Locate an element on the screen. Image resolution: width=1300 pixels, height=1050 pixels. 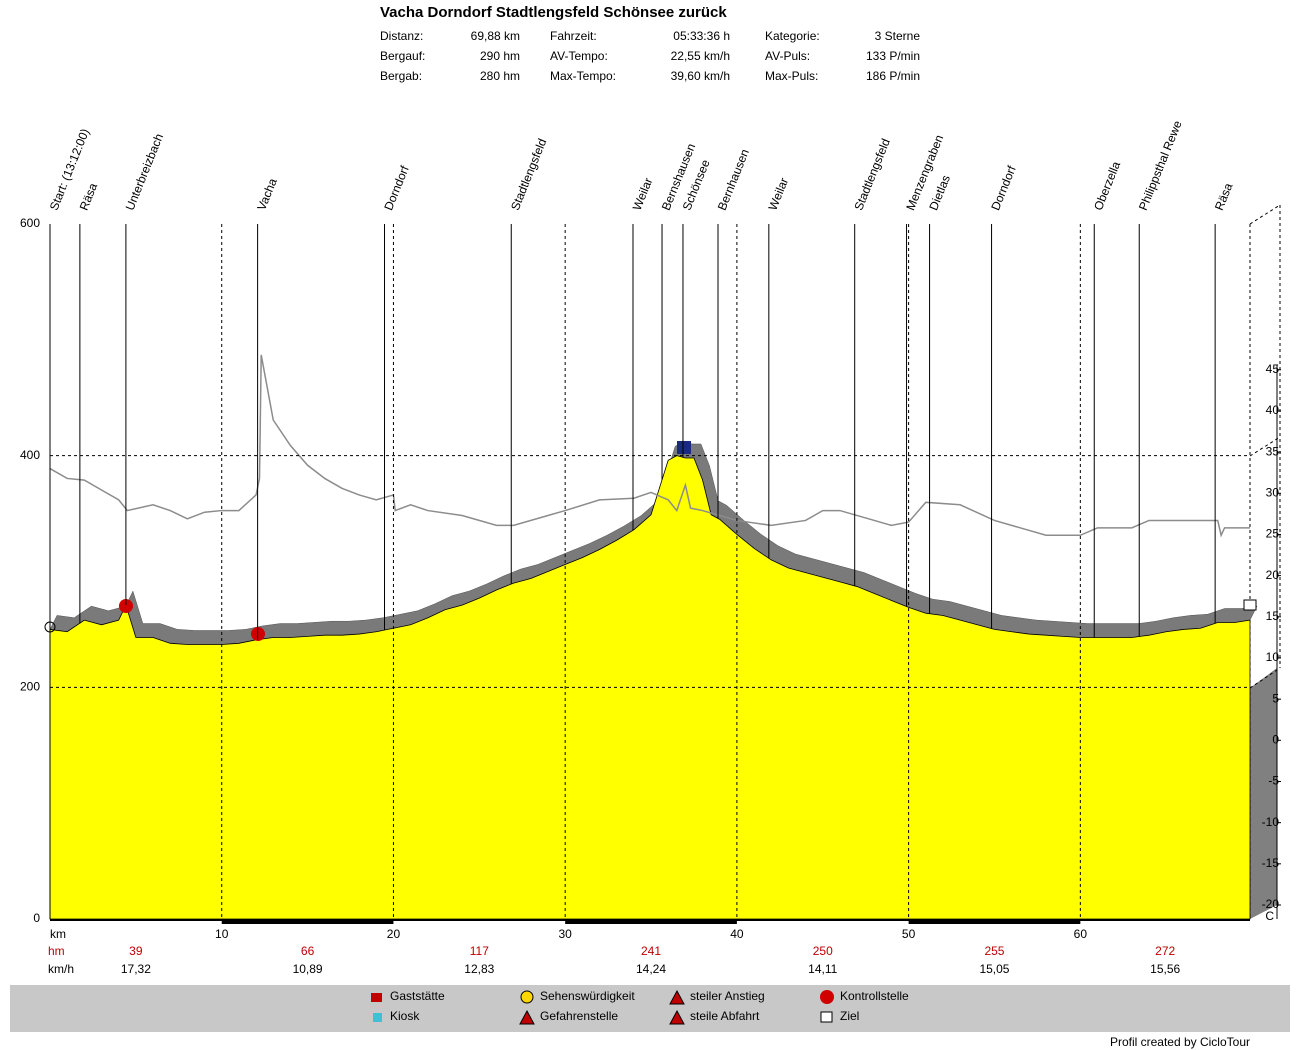
summary-speed: 14,24 is located at coordinates (651, 969).